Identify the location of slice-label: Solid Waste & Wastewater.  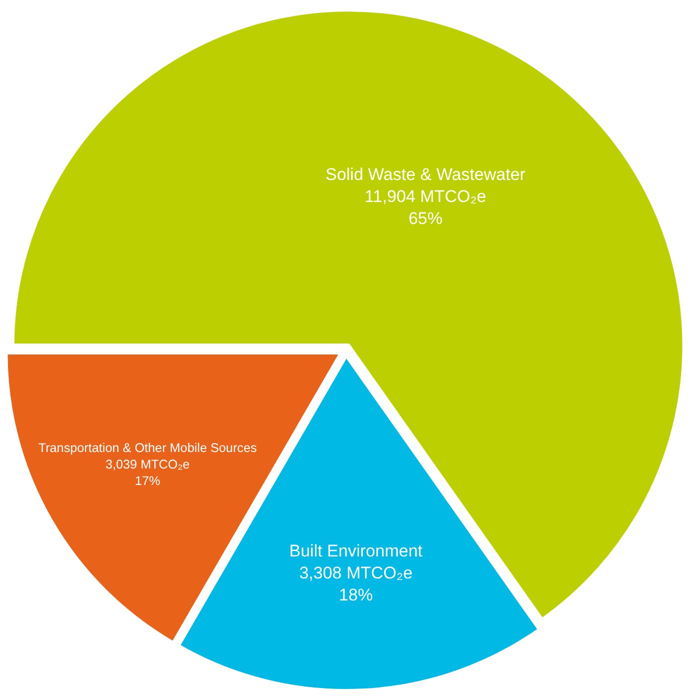
(425, 174).